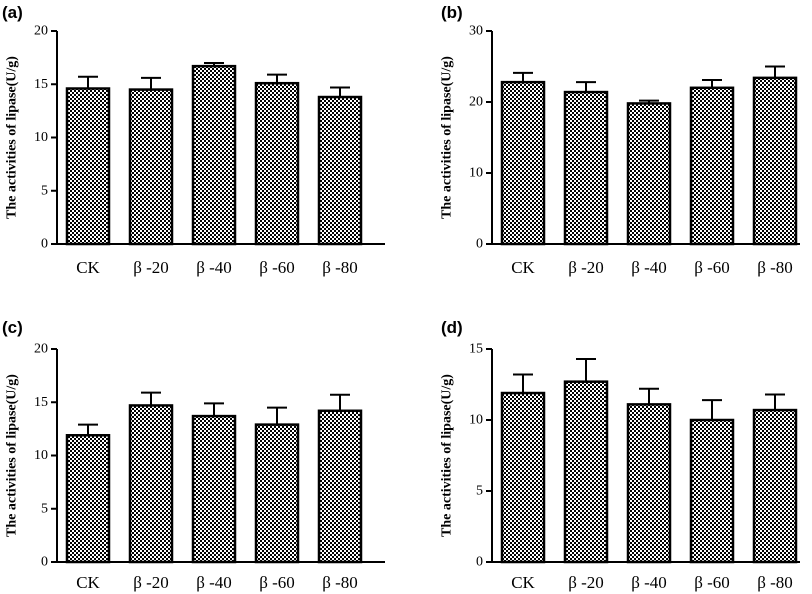  I want to click on panel-label: (d), so click(452, 327).